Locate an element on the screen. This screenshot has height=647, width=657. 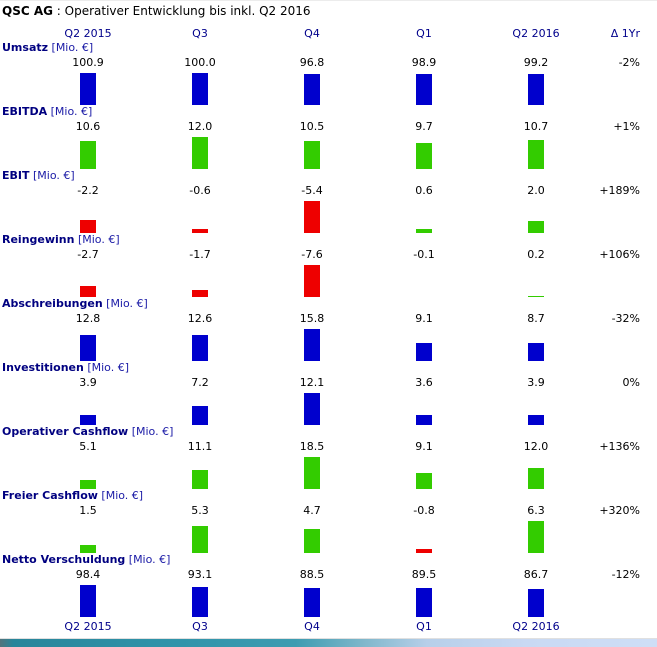
metric-value: -0.6 is located at coordinates (200, 190).